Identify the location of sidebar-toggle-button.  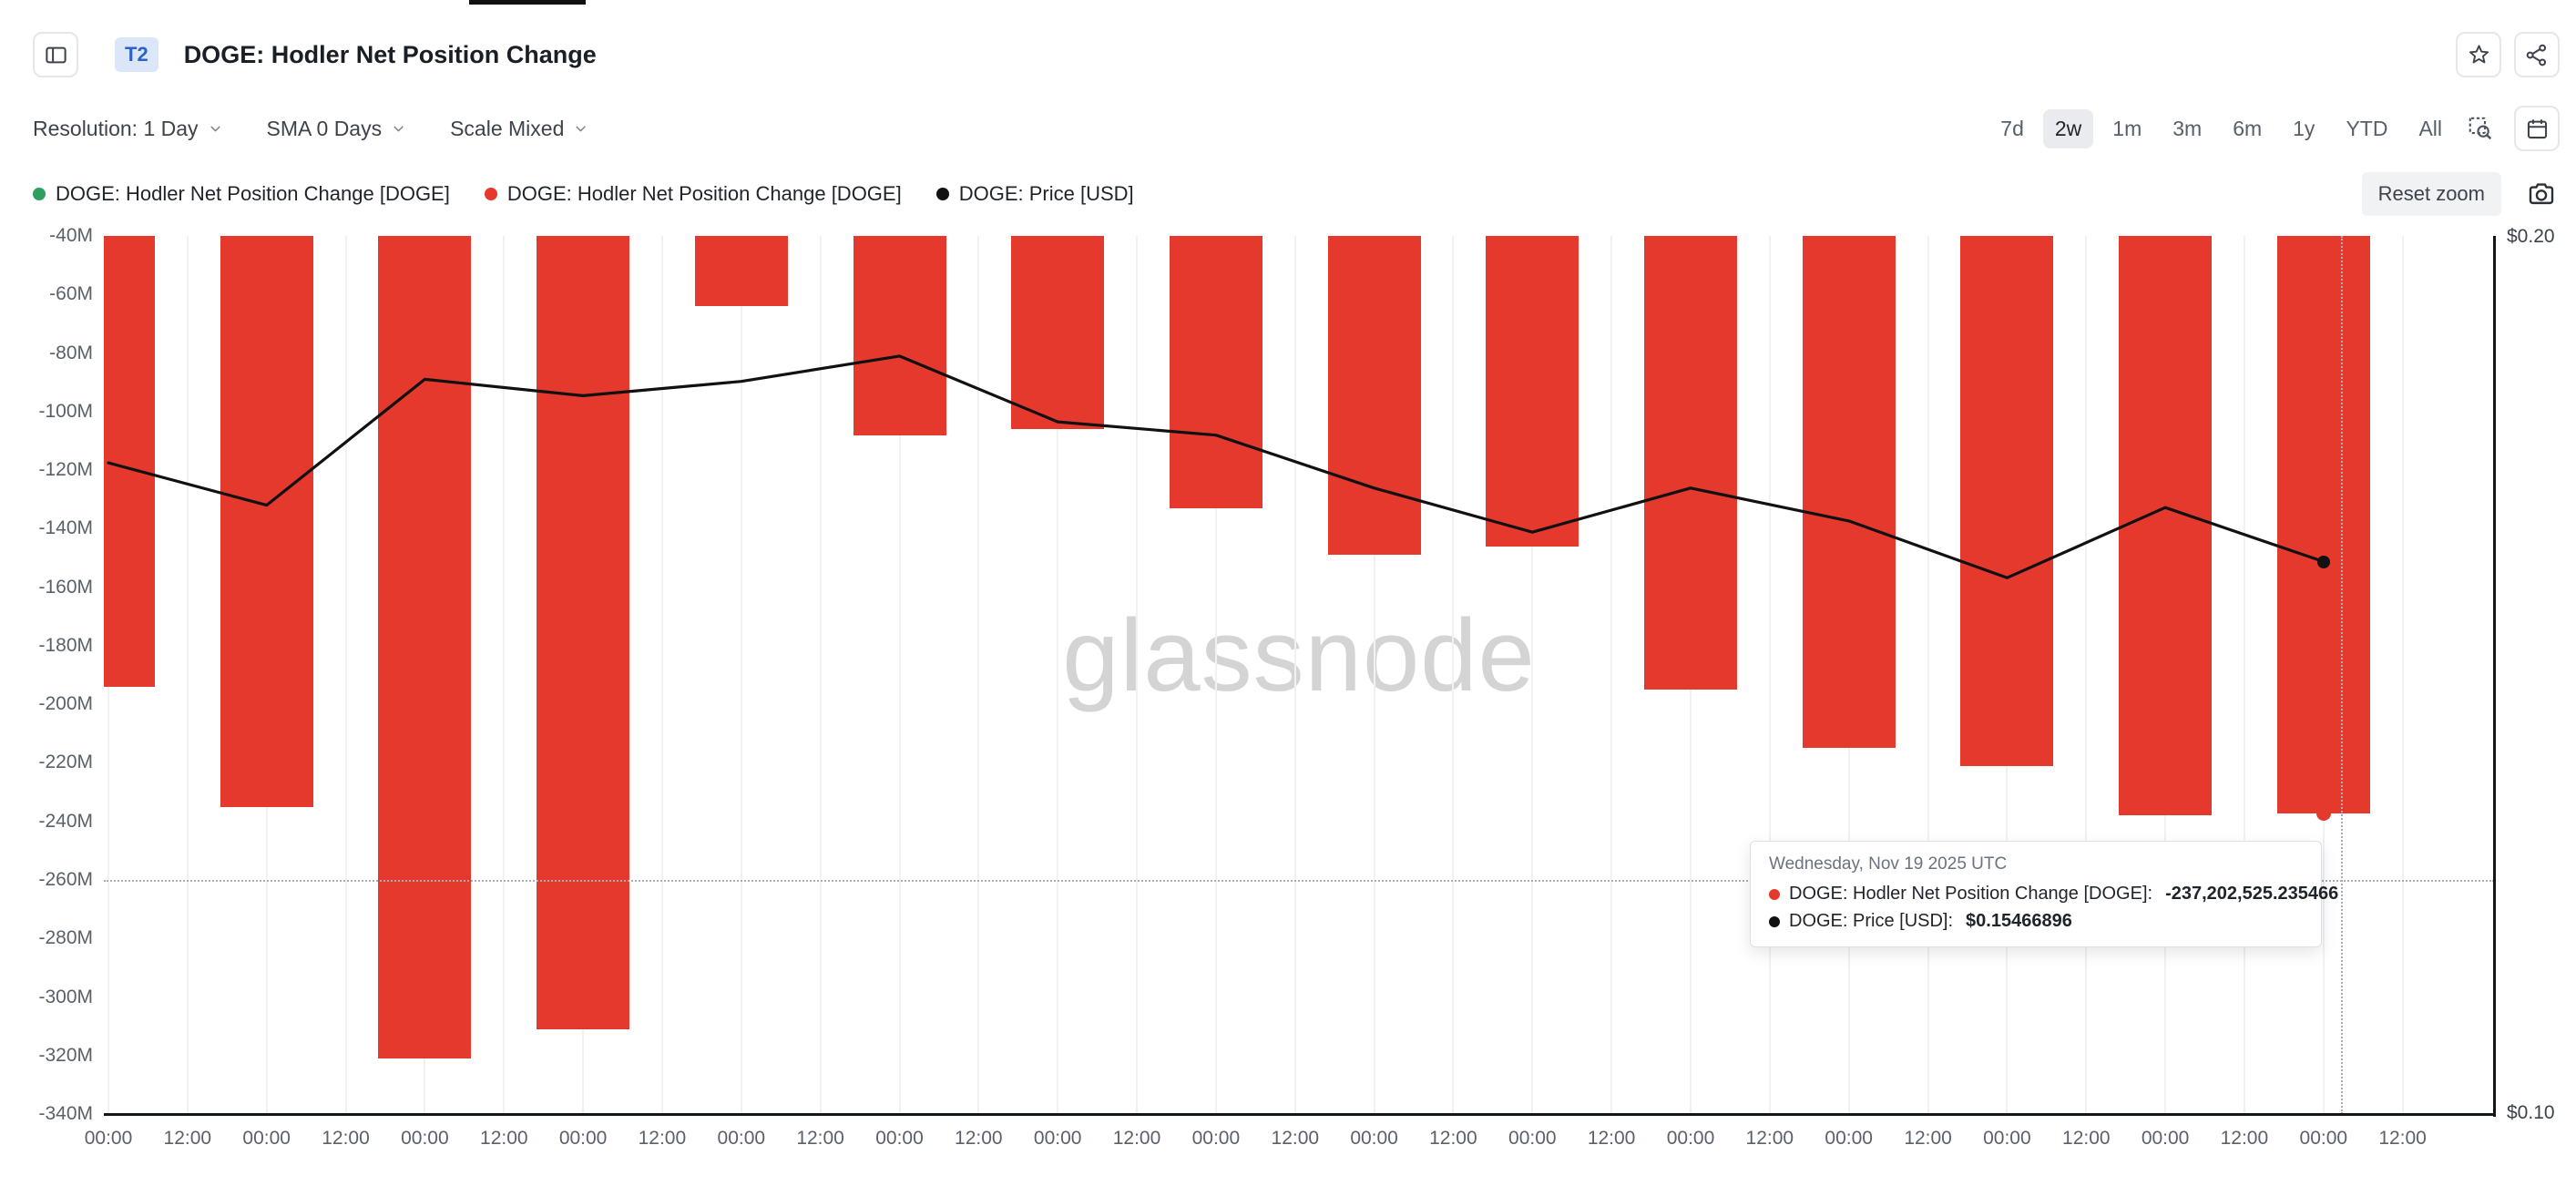
(55, 54).